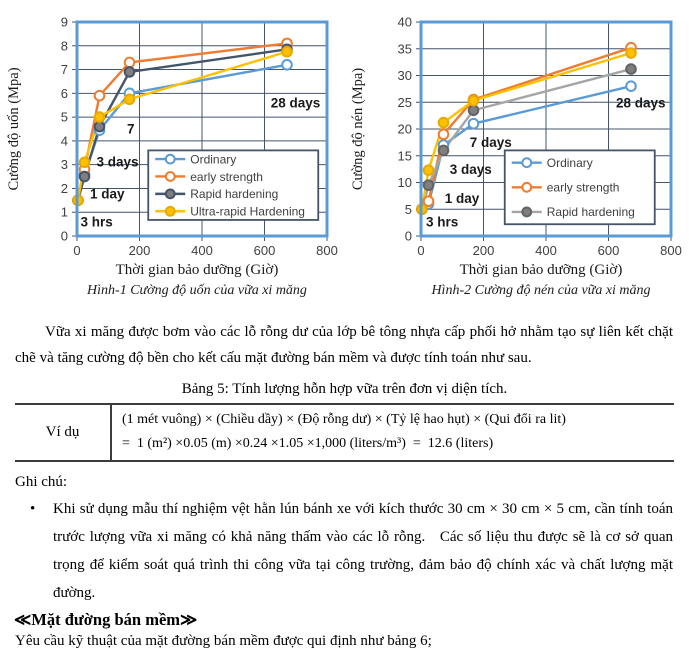 This screenshot has width=689, height=650. What do you see at coordinates (405, 48) in the screenshot?
I see `y-tick-label: 35` at bounding box center [405, 48].